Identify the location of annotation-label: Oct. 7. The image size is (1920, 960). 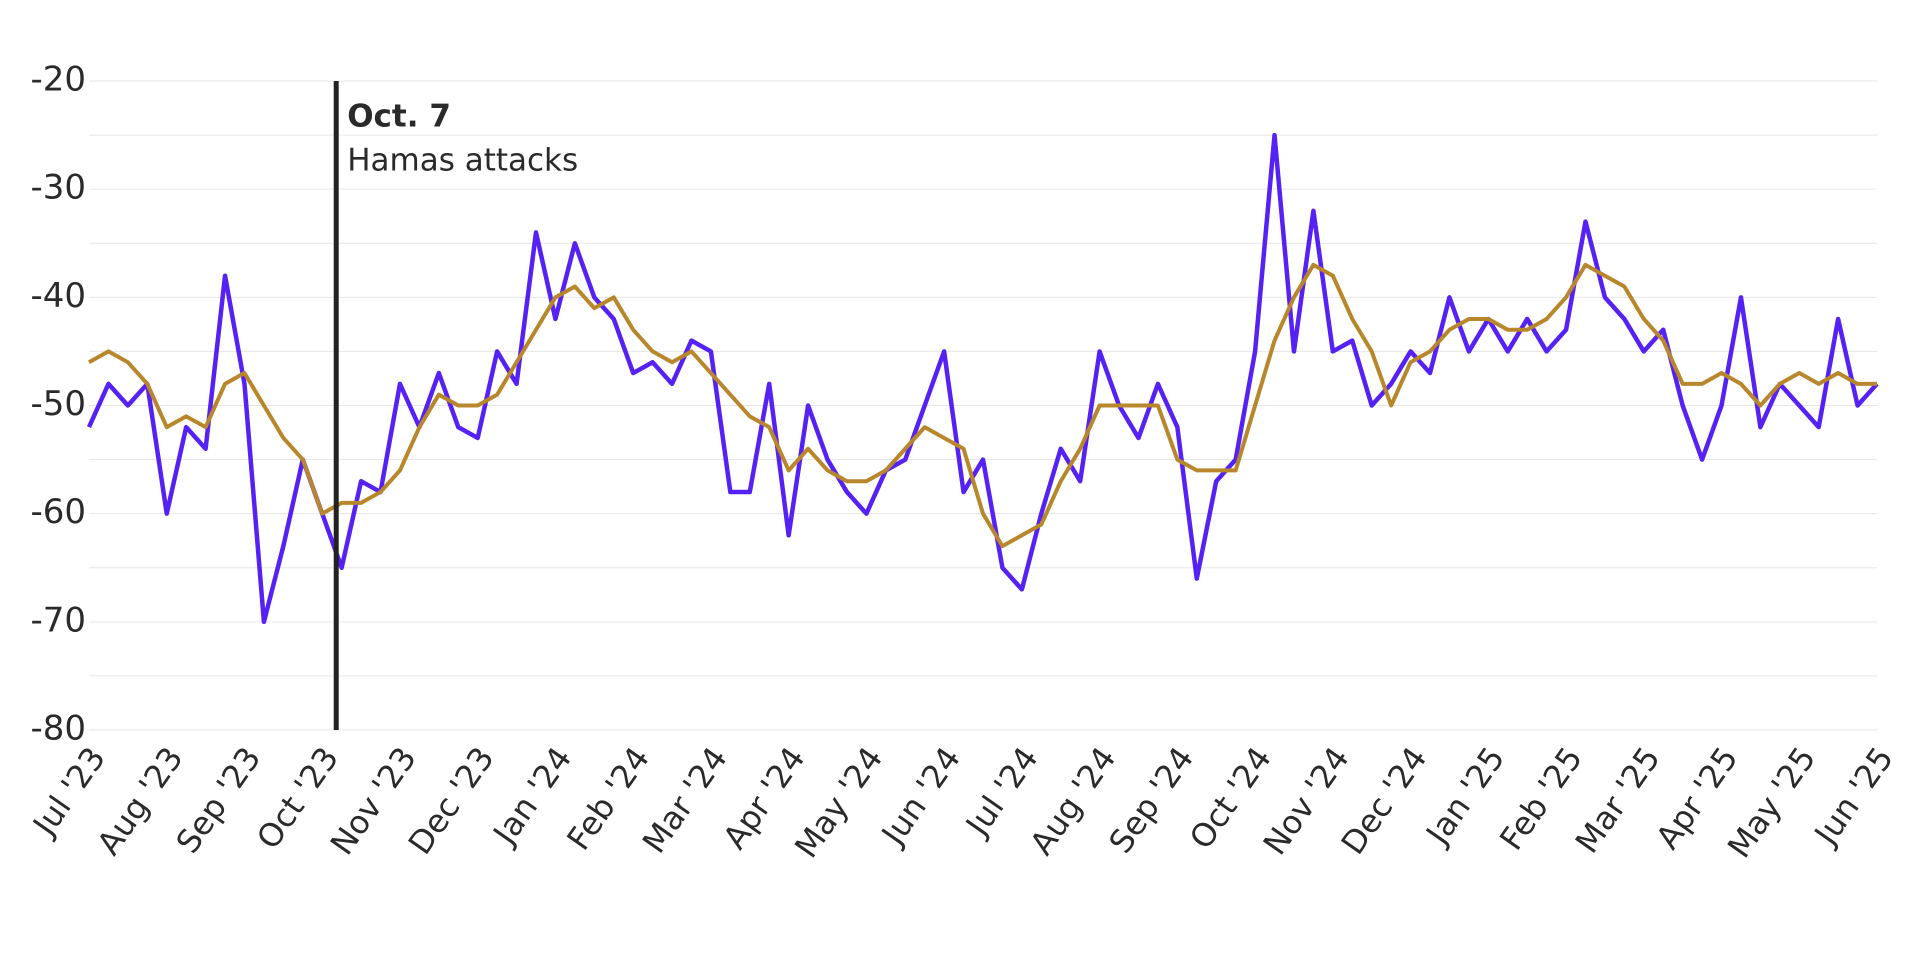
(399, 117).